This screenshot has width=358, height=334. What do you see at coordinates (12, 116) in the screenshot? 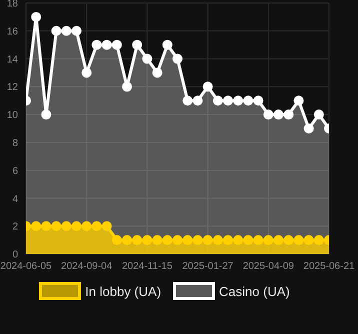
I see `y-tick-label: 10` at bounding box center [12, 116].